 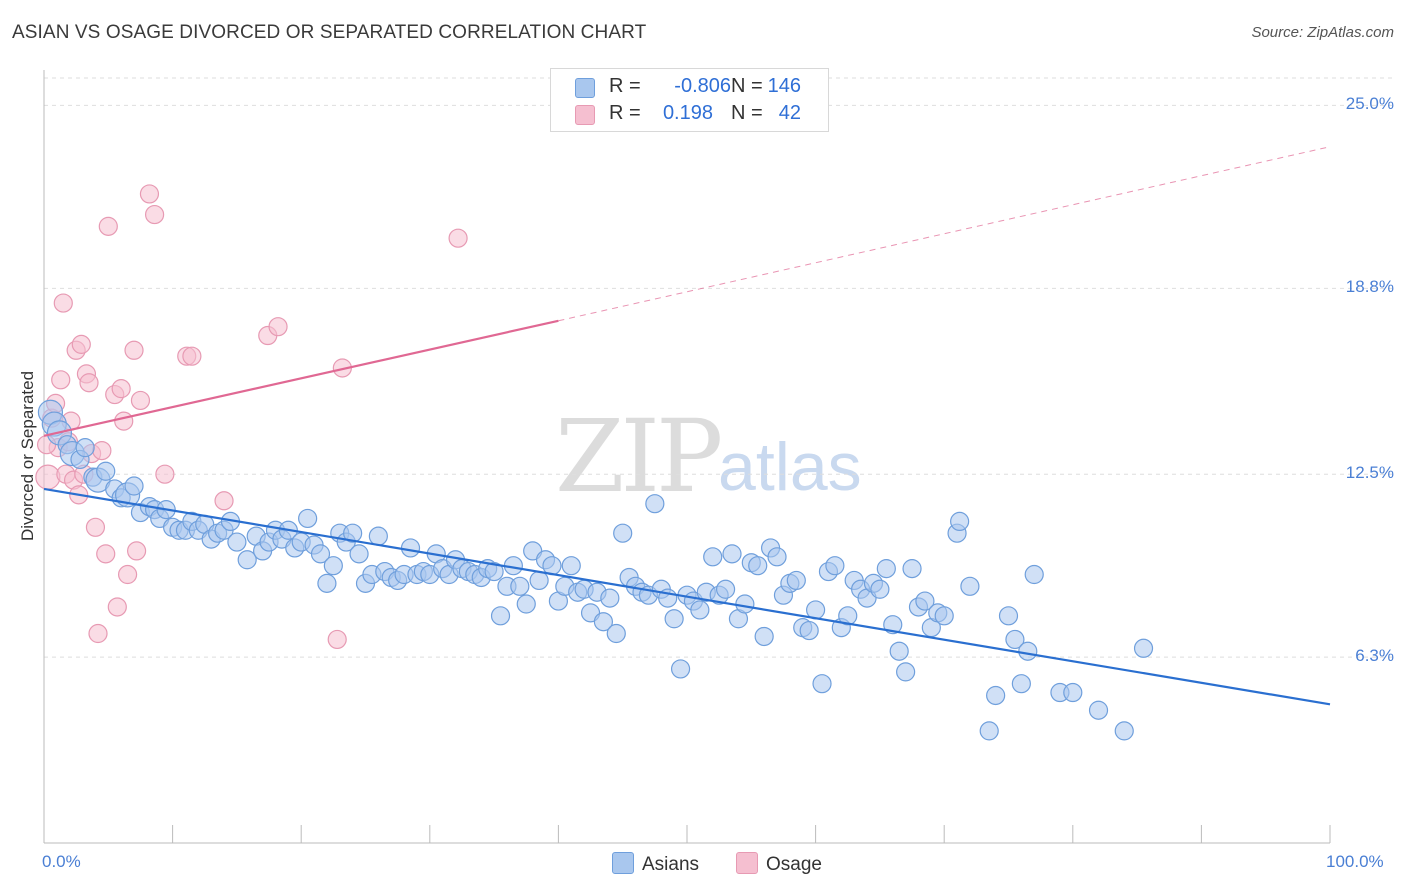 What do you see at coordinates (625, 86) in the screenshot?
I see `legend-r-label: R =` at bounding box center [625, 86].